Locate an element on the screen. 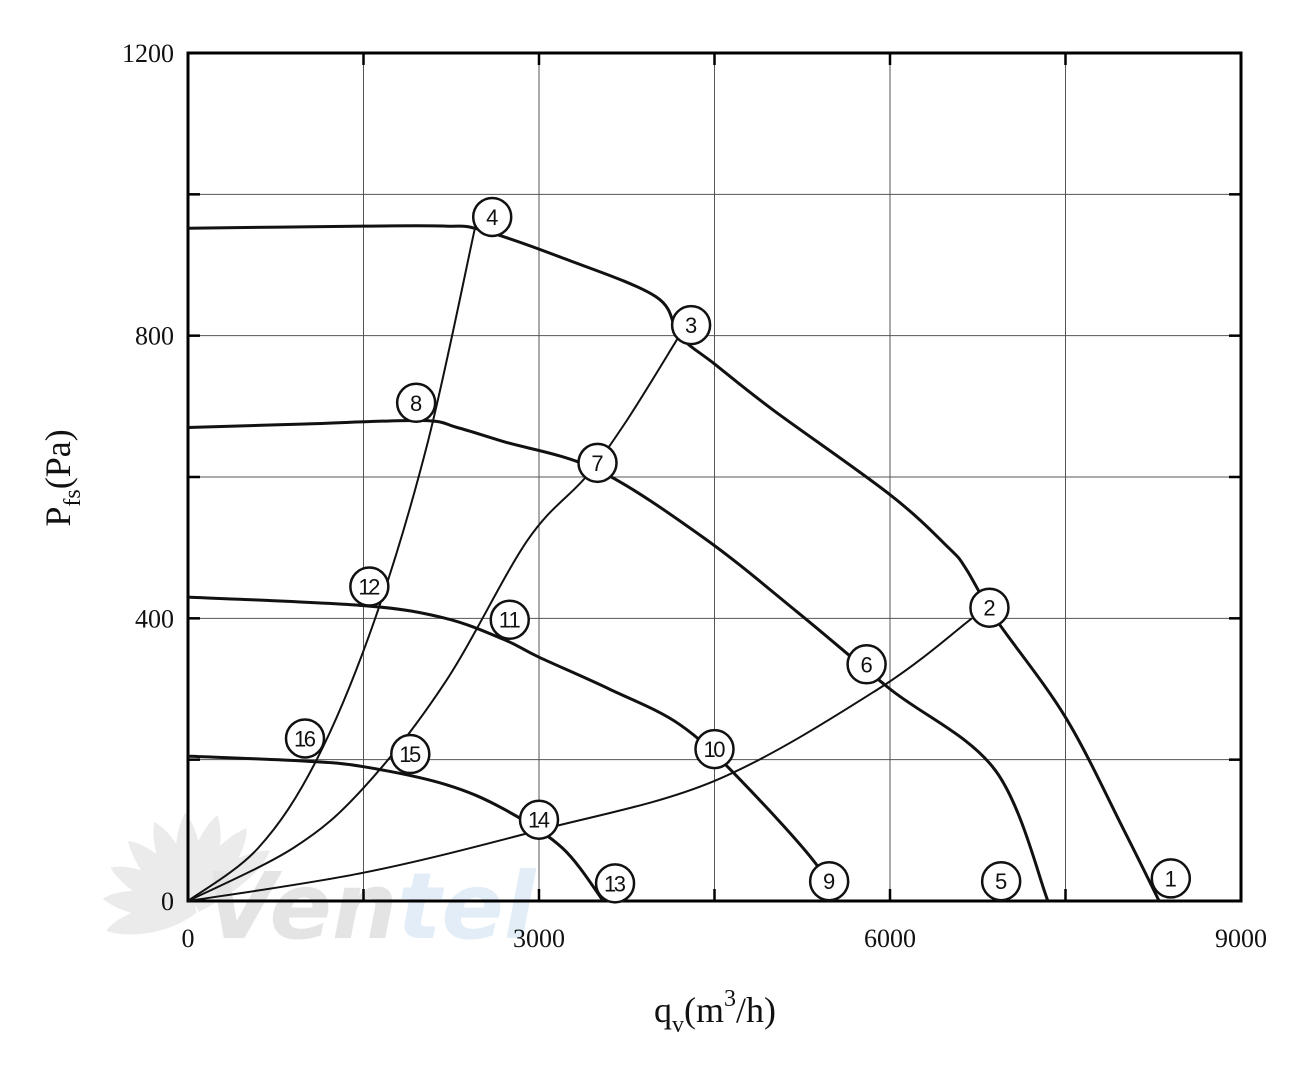 This screenshot has height=1069, width=1314. marker-6: 6 is located at coordinates (866, 664).